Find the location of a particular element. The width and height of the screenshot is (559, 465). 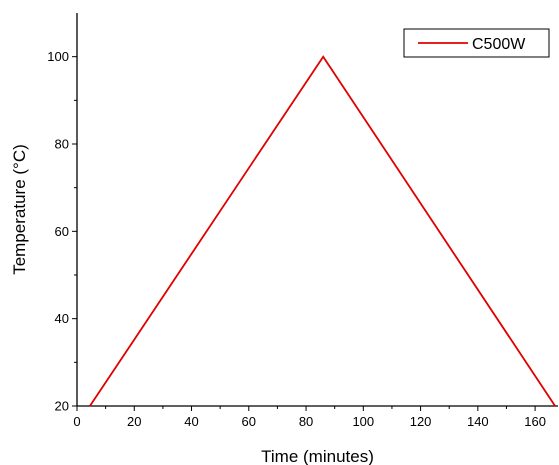

y-tick-label: 20 is located at coordinates (62, 406).